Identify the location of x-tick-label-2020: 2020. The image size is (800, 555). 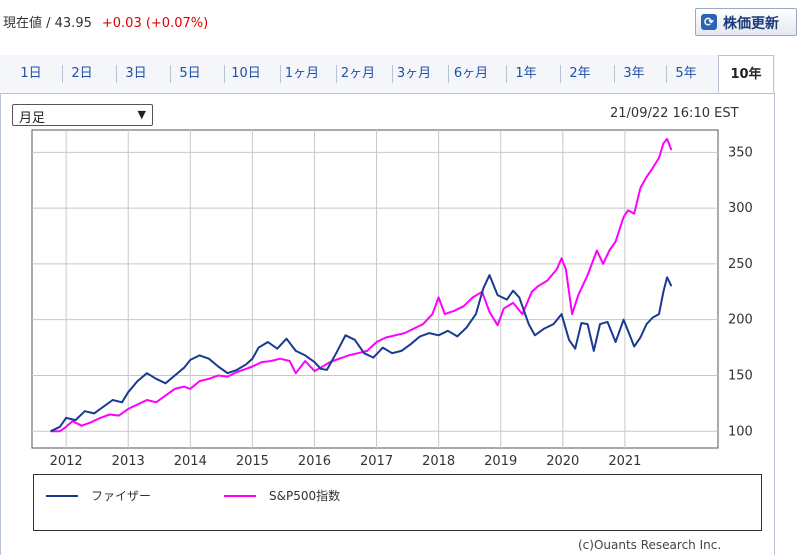
(562, 461).